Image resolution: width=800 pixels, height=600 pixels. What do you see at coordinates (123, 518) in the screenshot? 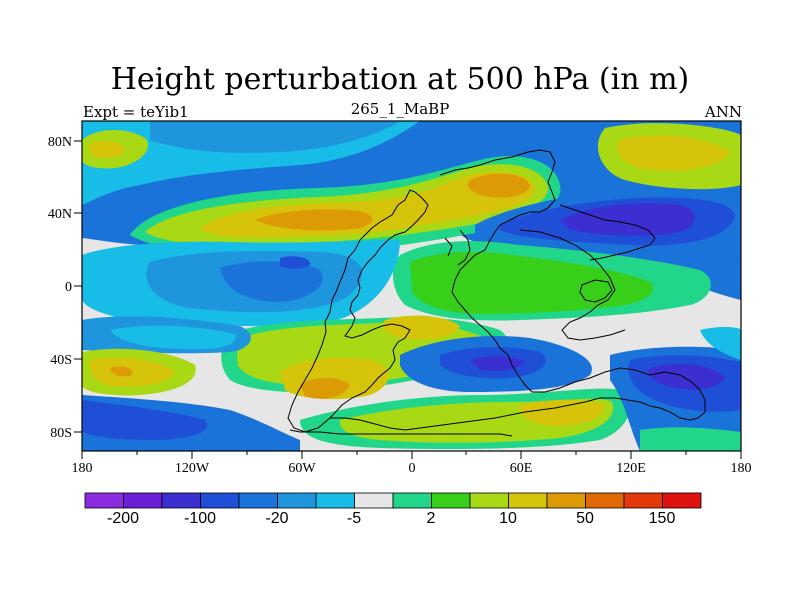
I see `colorbar-label: -200` at bounding box center [123, 518].